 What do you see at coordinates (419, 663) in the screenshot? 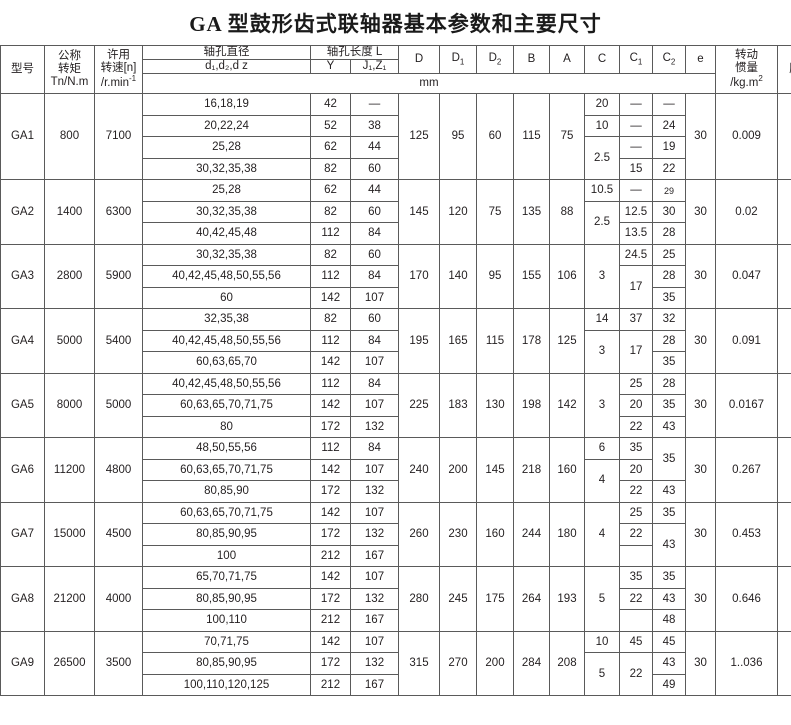
I see `cell-D: 315` at bounding box center [419, 663].